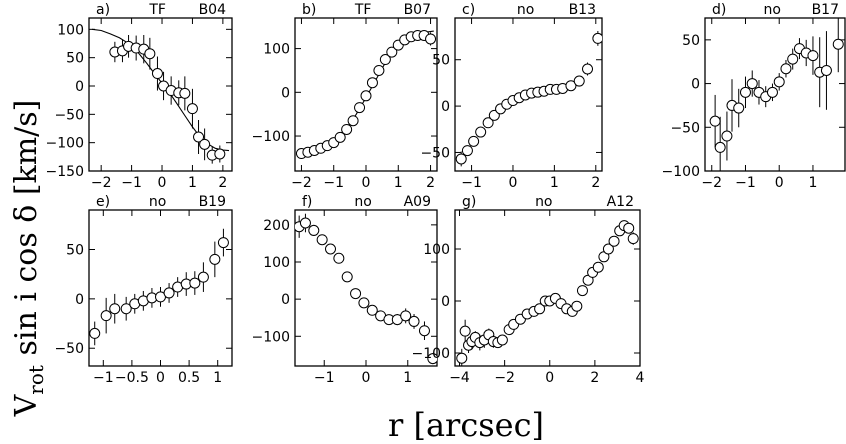 The image size is (846, 444). I want to click on panel-name: B13, so click(582, 10).